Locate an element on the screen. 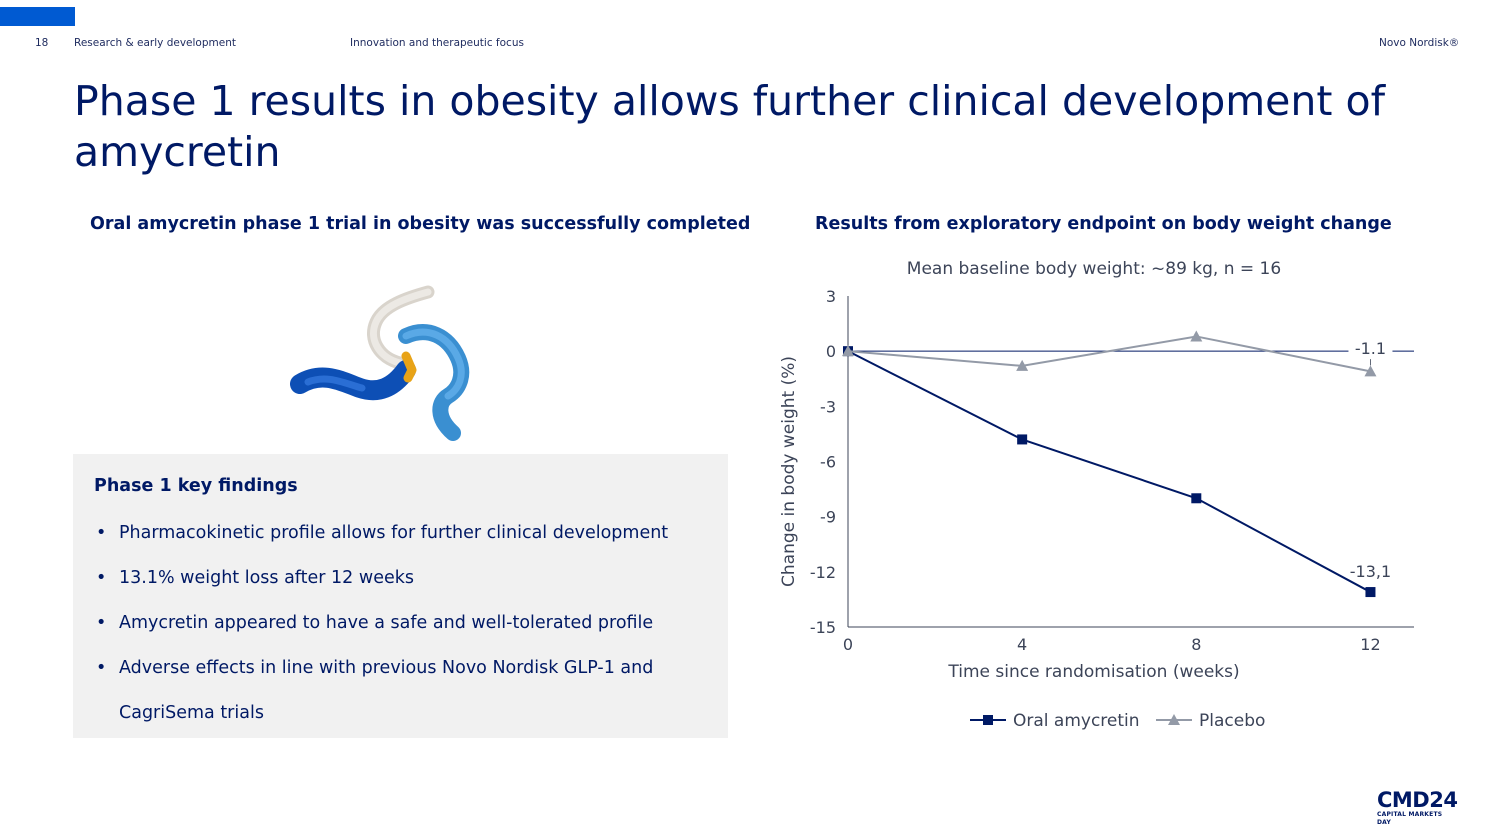 This screenshot has width=1489, height=838. finding-text: 13.1% weight loss after 12 weeks is located at coordinates (266, 578).